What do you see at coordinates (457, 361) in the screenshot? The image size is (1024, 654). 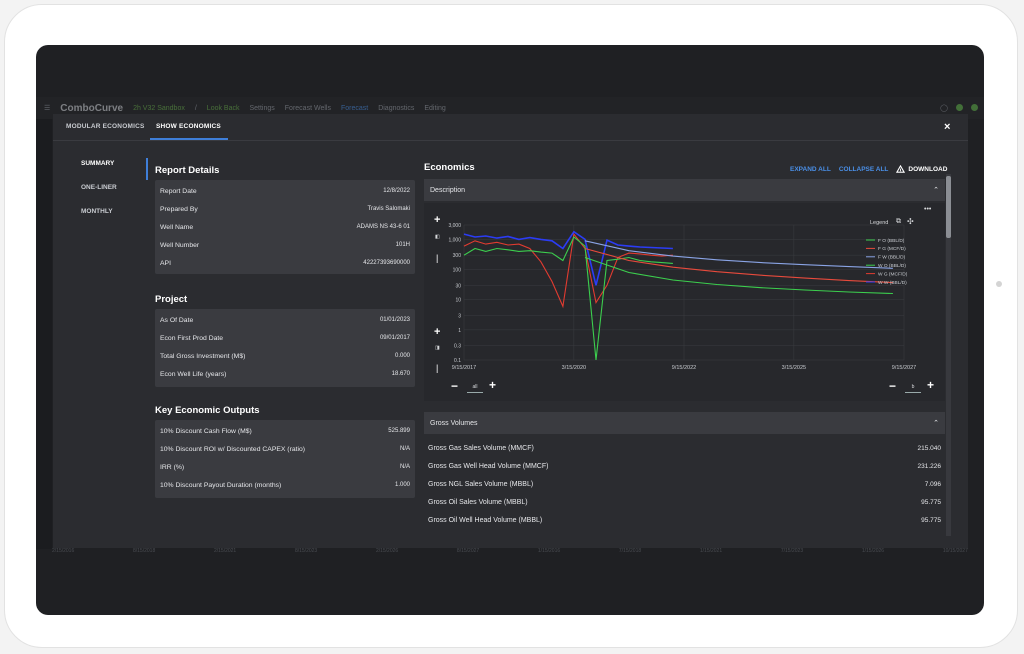 I see `y-tick-label: 0.1` at bounding box center [457, 361].